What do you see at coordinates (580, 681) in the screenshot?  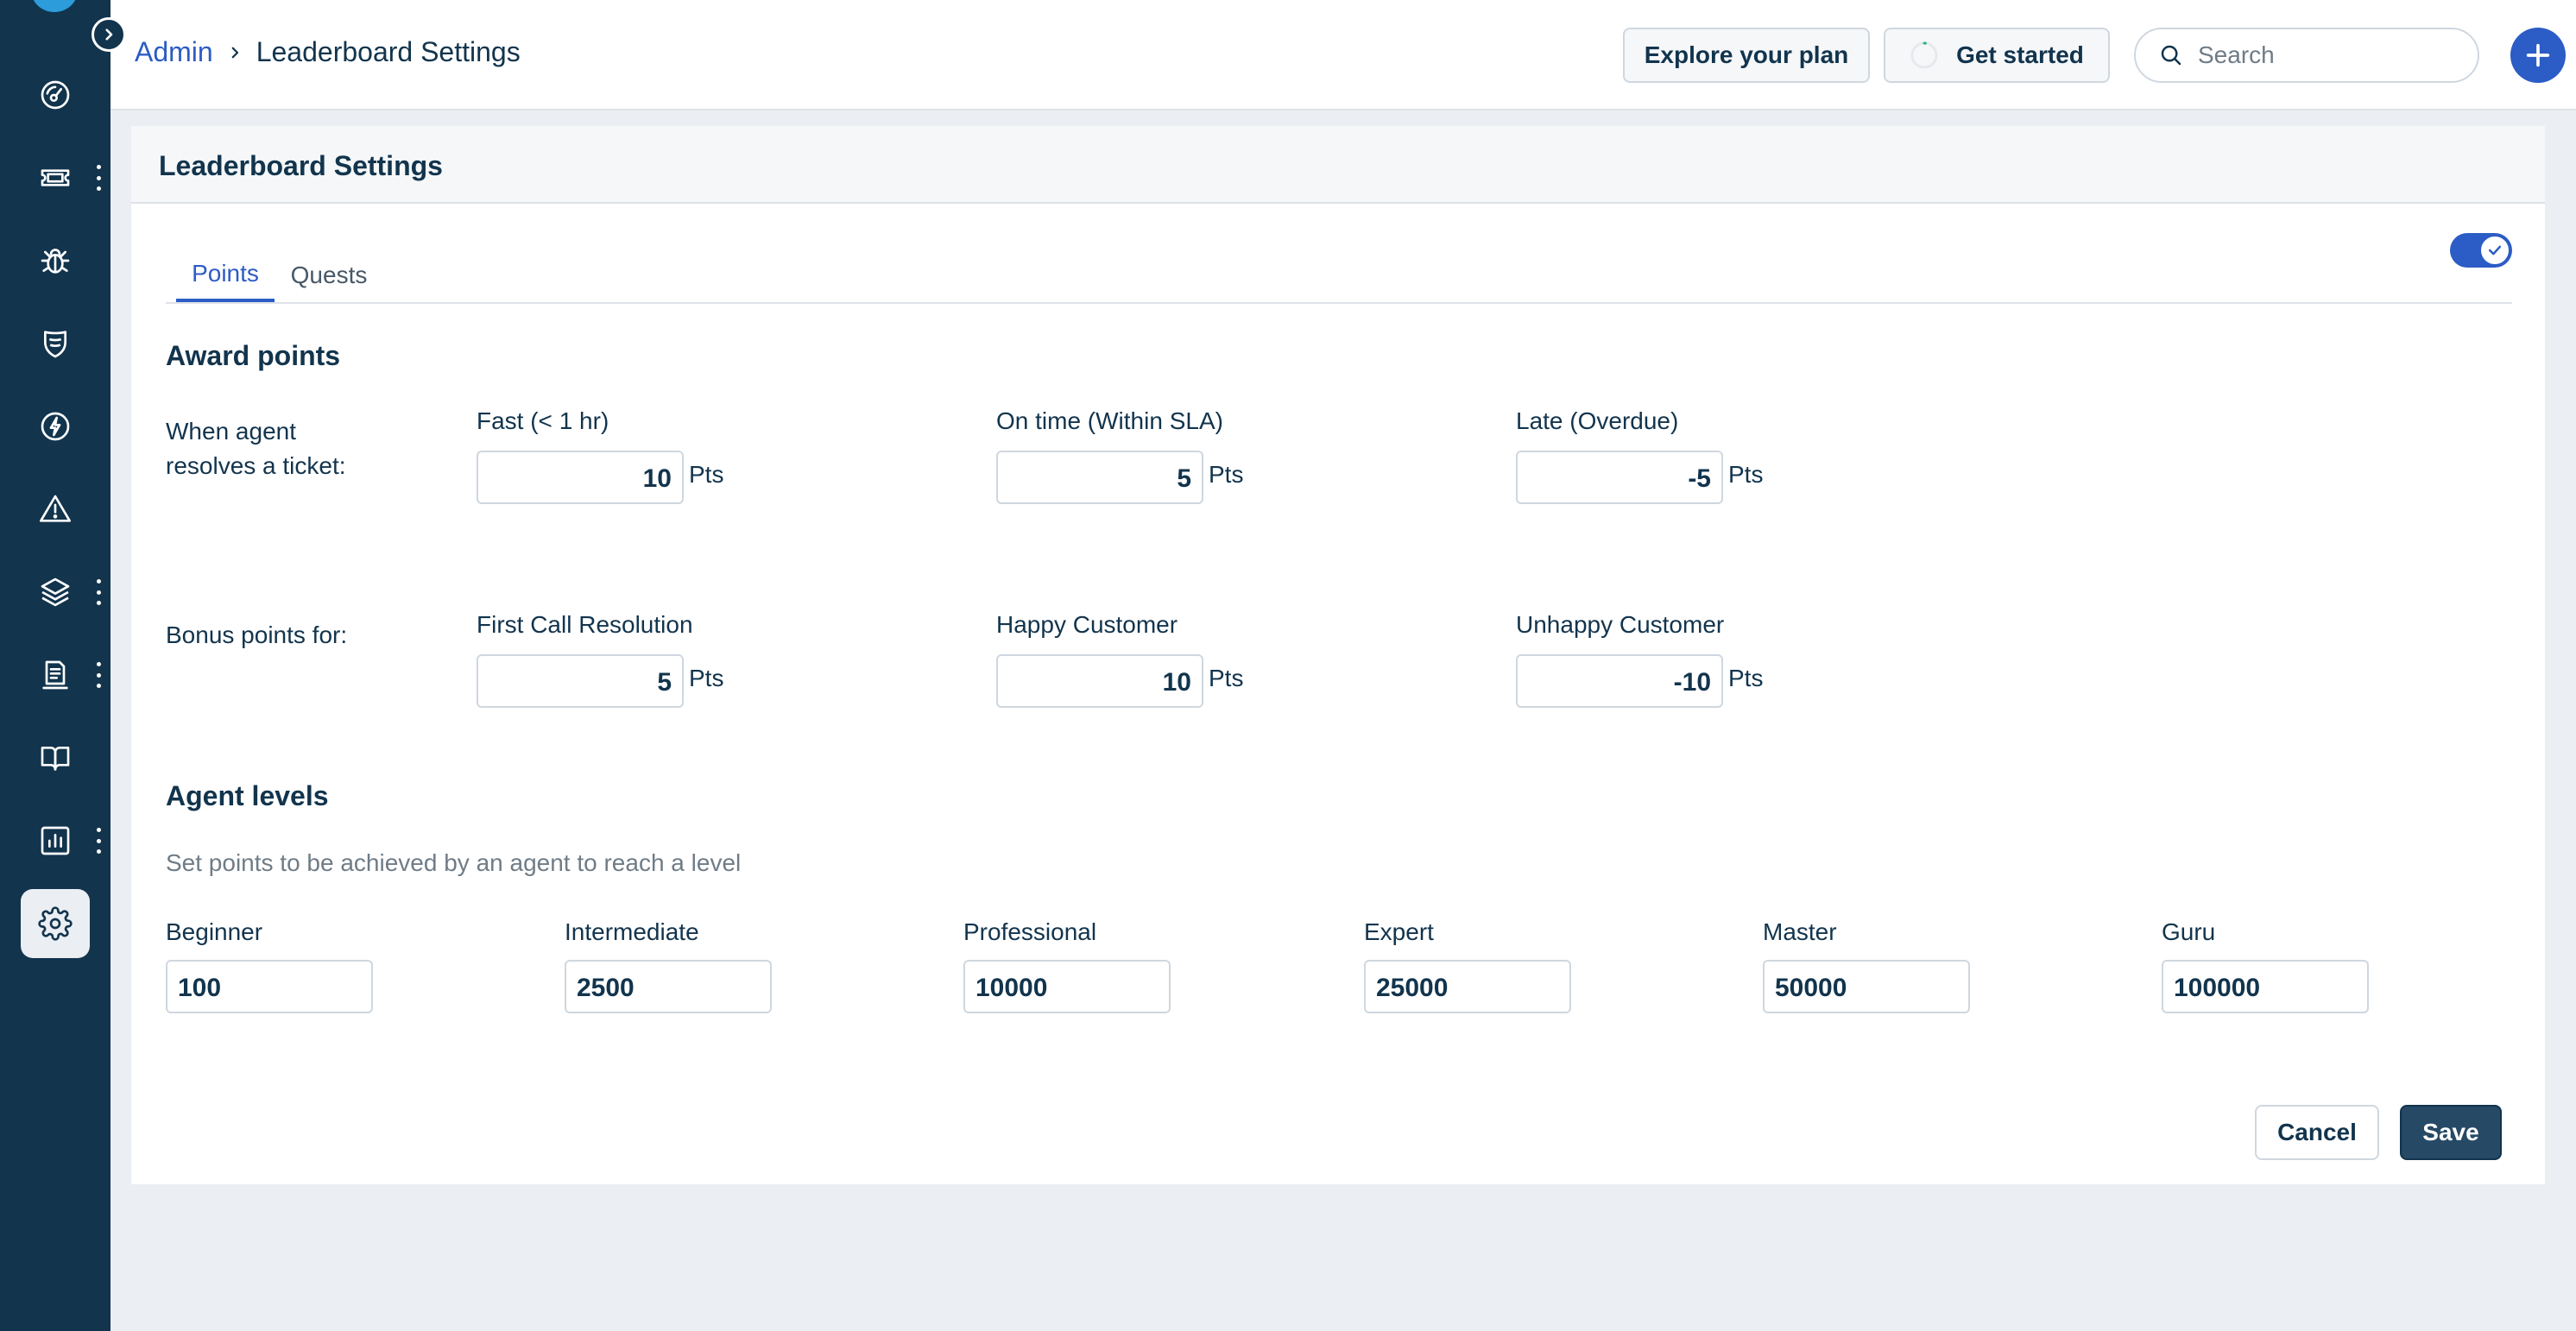 I see `first-call-points-input` at bounding box center [580, 681].